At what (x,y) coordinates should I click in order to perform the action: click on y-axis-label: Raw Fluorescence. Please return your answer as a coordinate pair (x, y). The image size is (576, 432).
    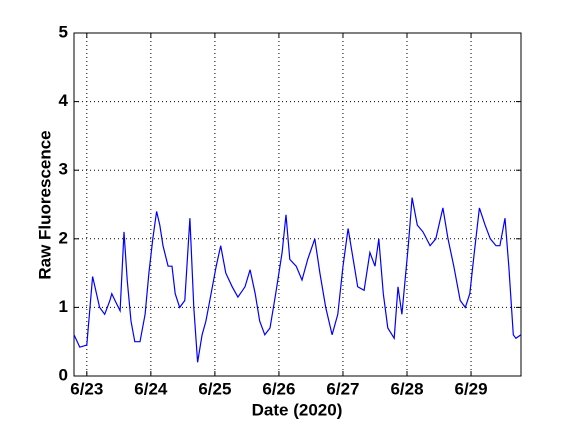
    Looking at the image, I should click on (44, 204).